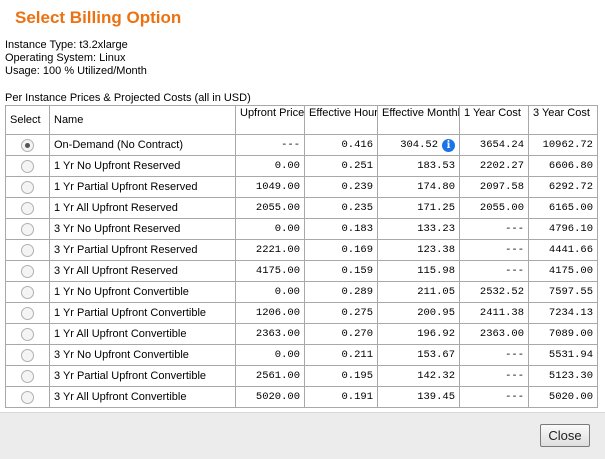 This screenshot has height=459, width=605. I want to click on hourly-cost-cell: 0.169, so click(341, 250).